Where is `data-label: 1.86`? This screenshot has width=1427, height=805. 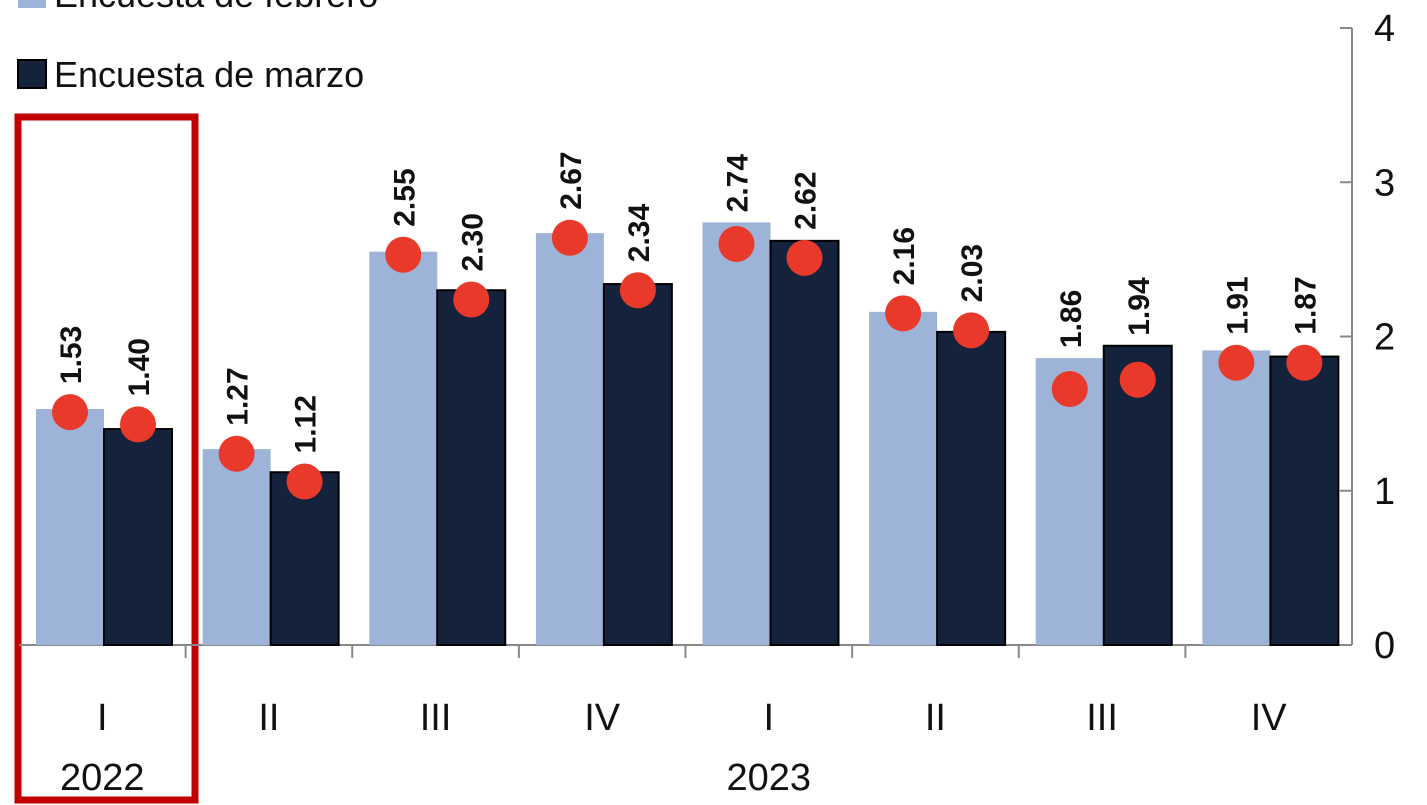
data-label: 1.86 is located at coordinates (1071, 319).